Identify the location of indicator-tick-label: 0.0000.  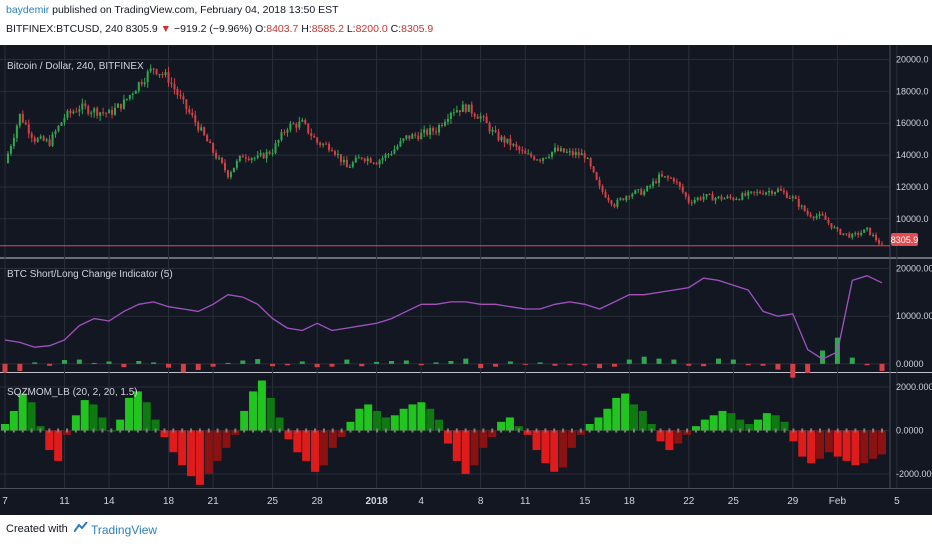
(910, 364).